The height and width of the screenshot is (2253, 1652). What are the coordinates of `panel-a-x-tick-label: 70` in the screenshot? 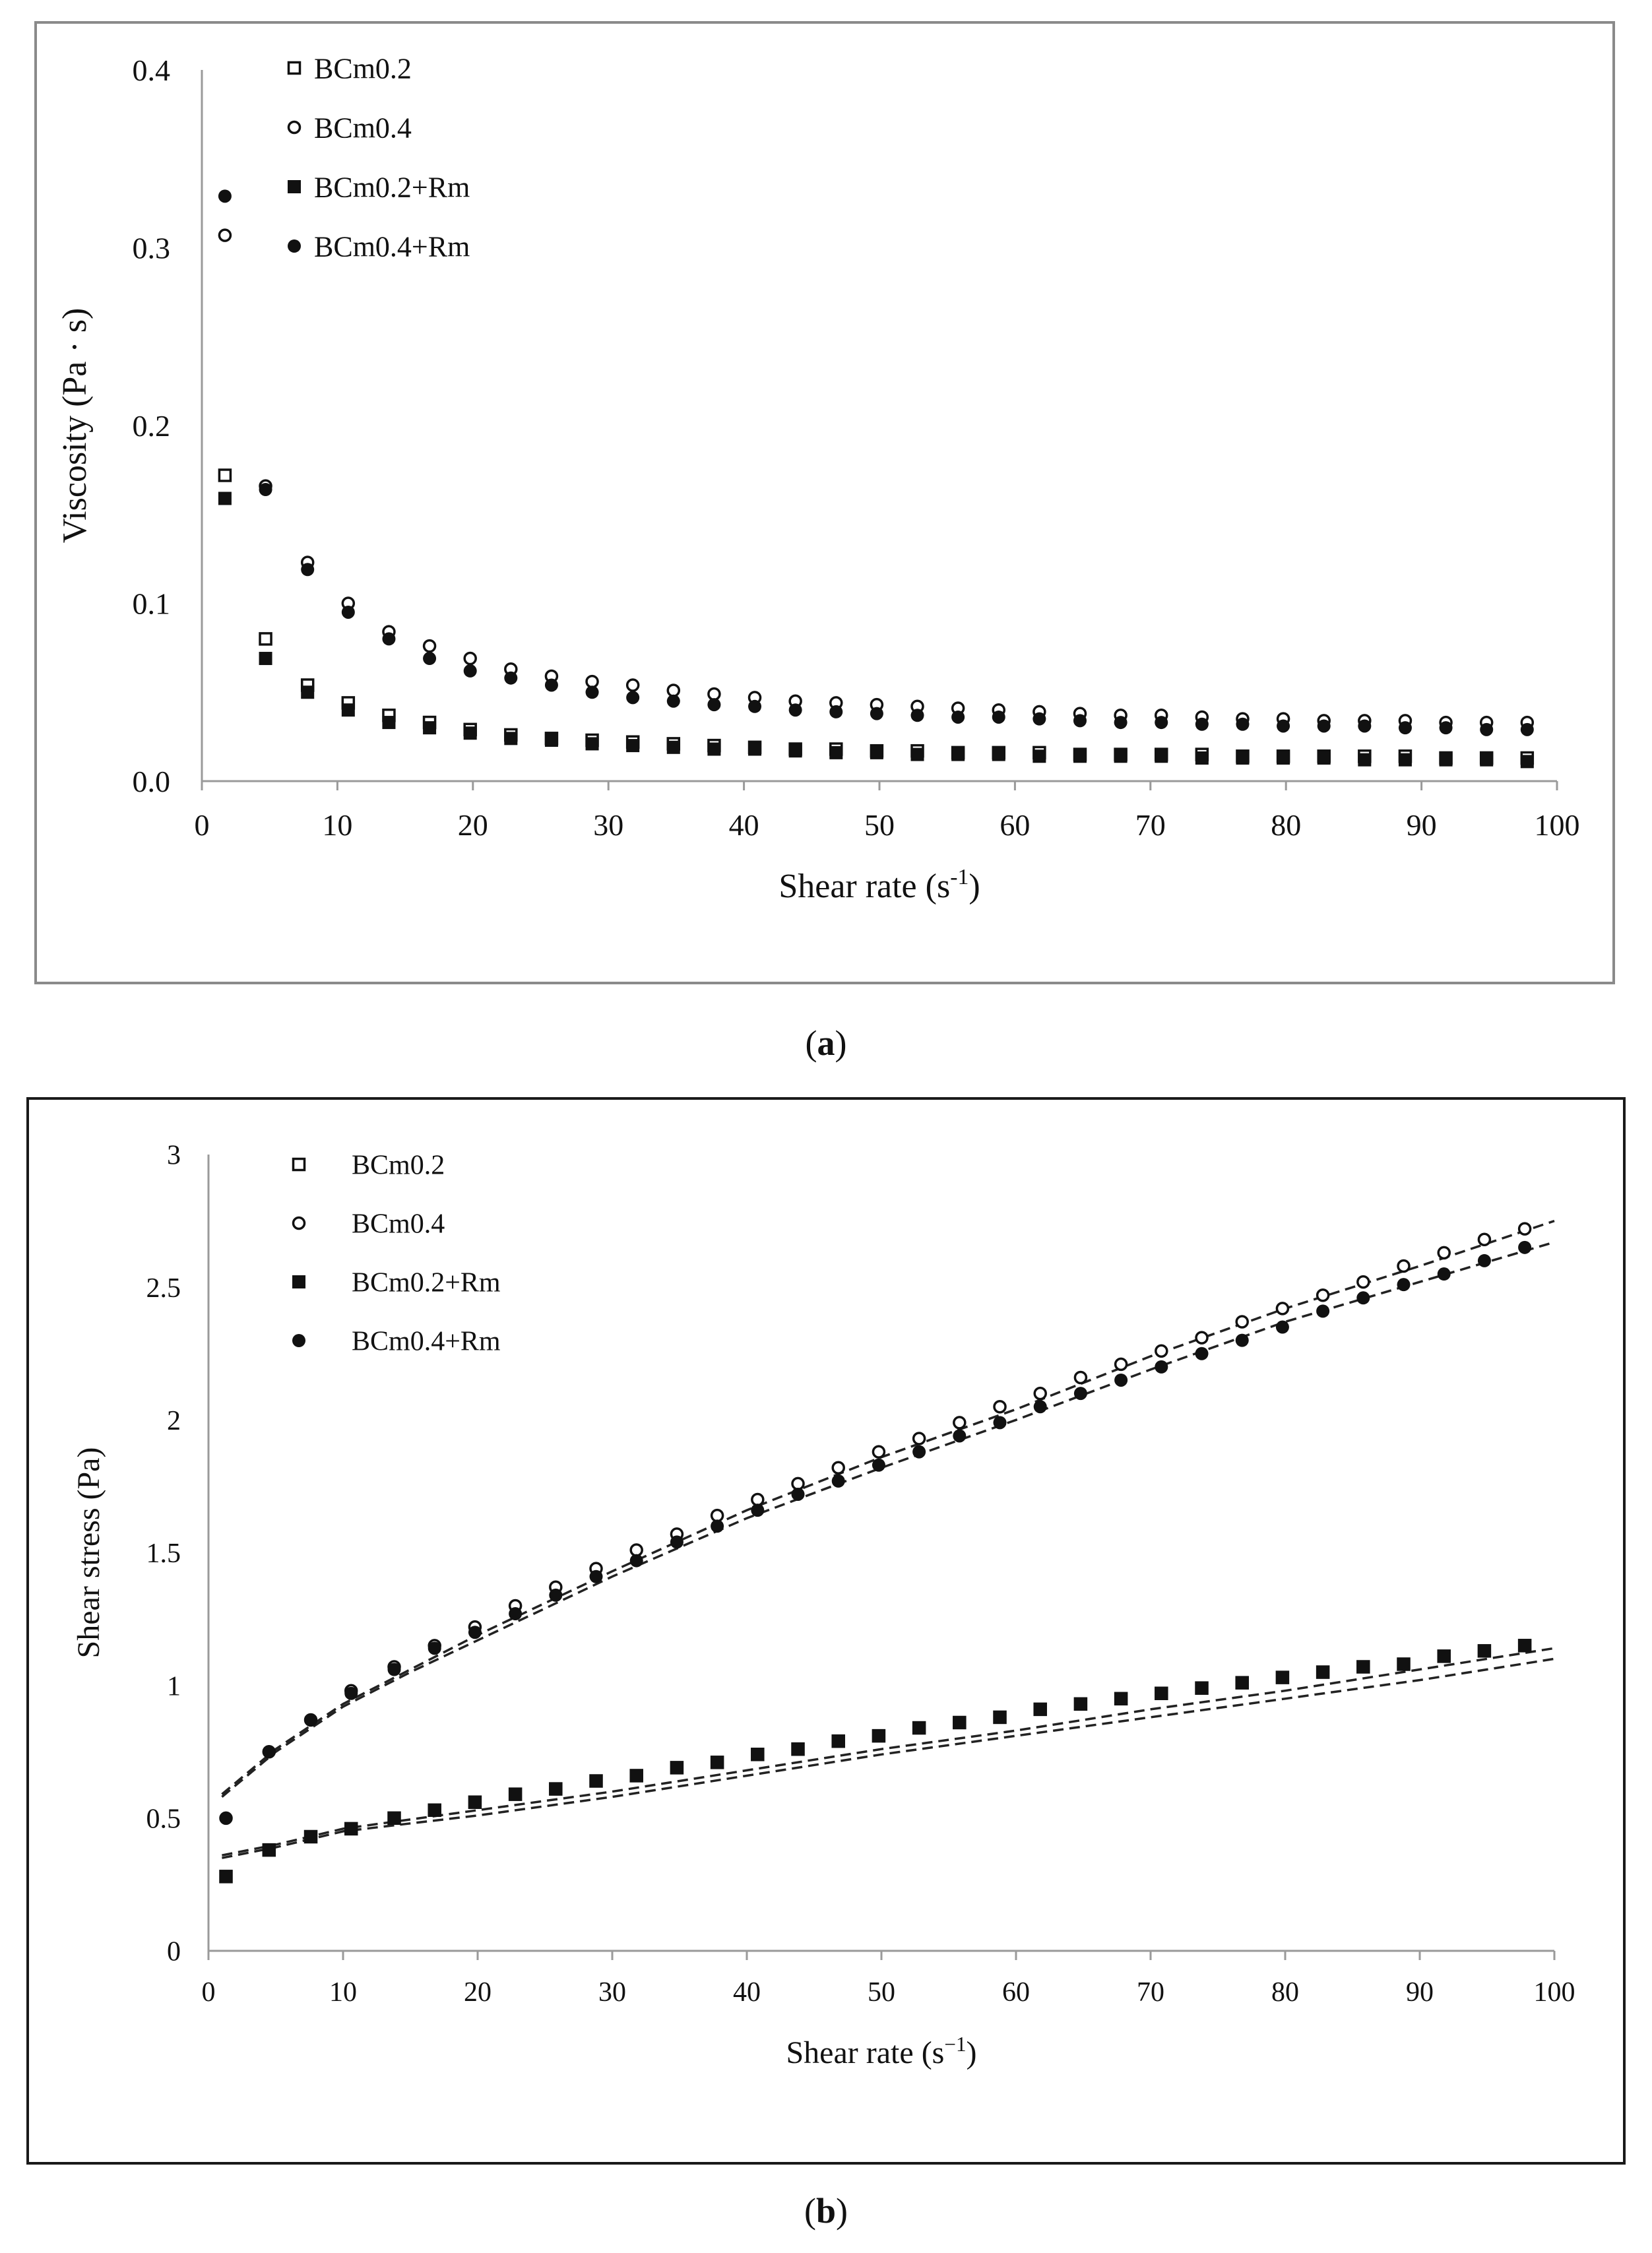 It's located at (1150, 825).